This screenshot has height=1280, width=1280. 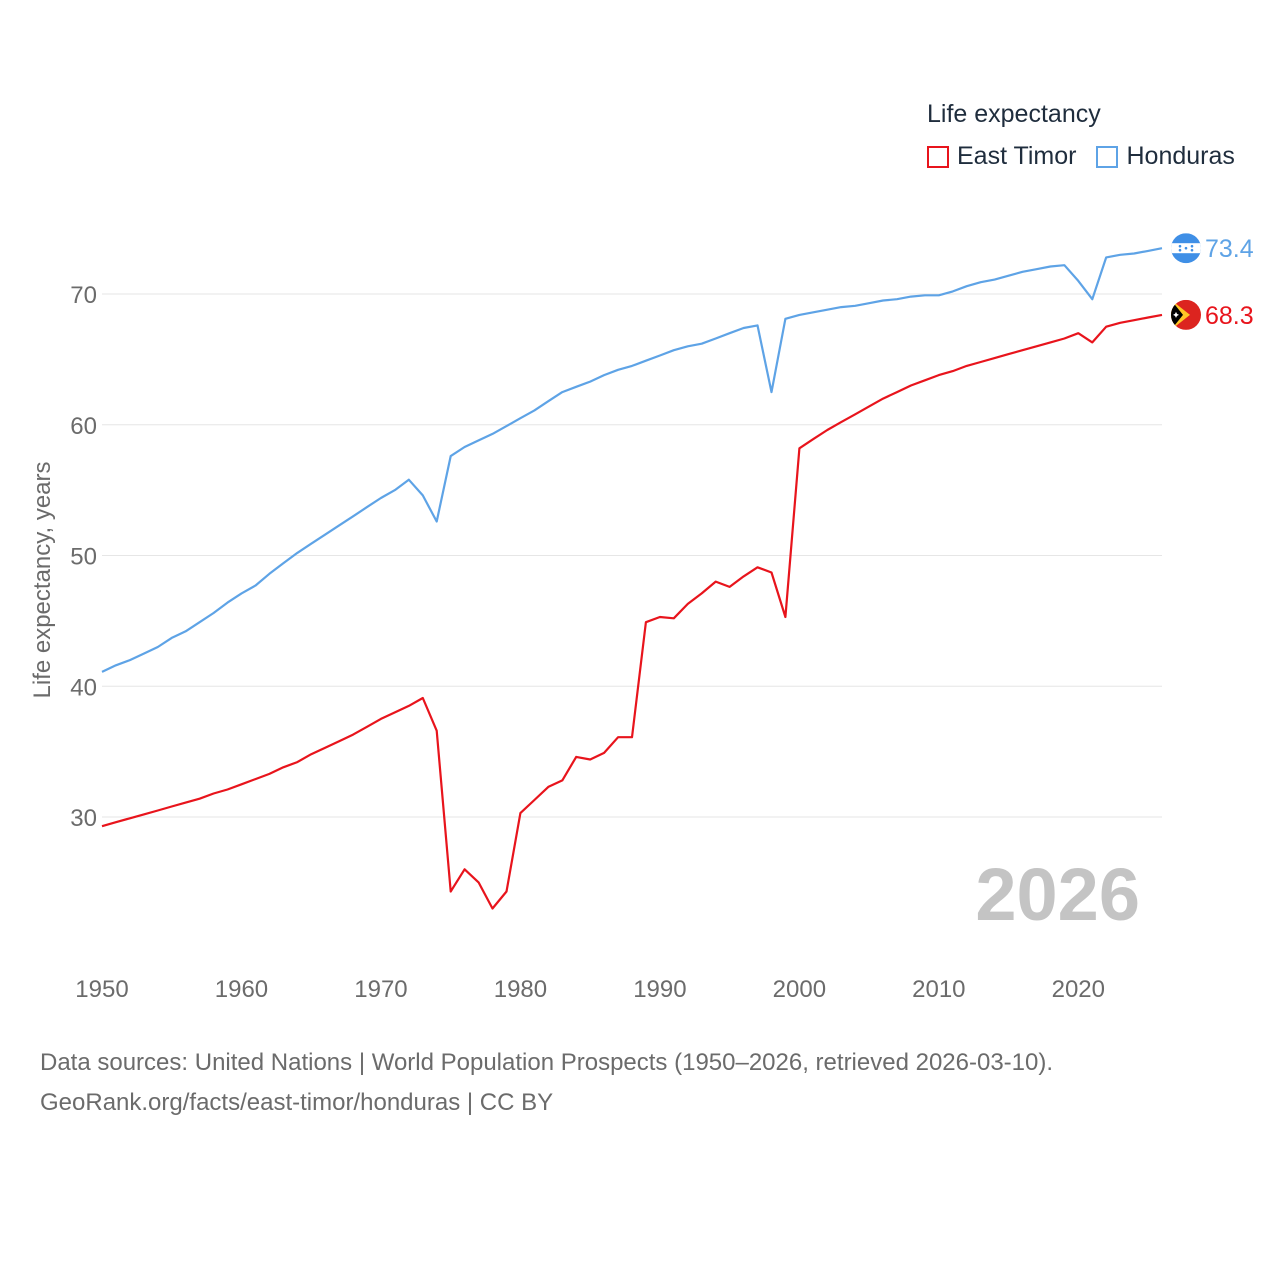 What do you see at coordinates (83, 295) in the screenshot?
I see `y-tick-label-70: 70` at bounding box center [83, 295].